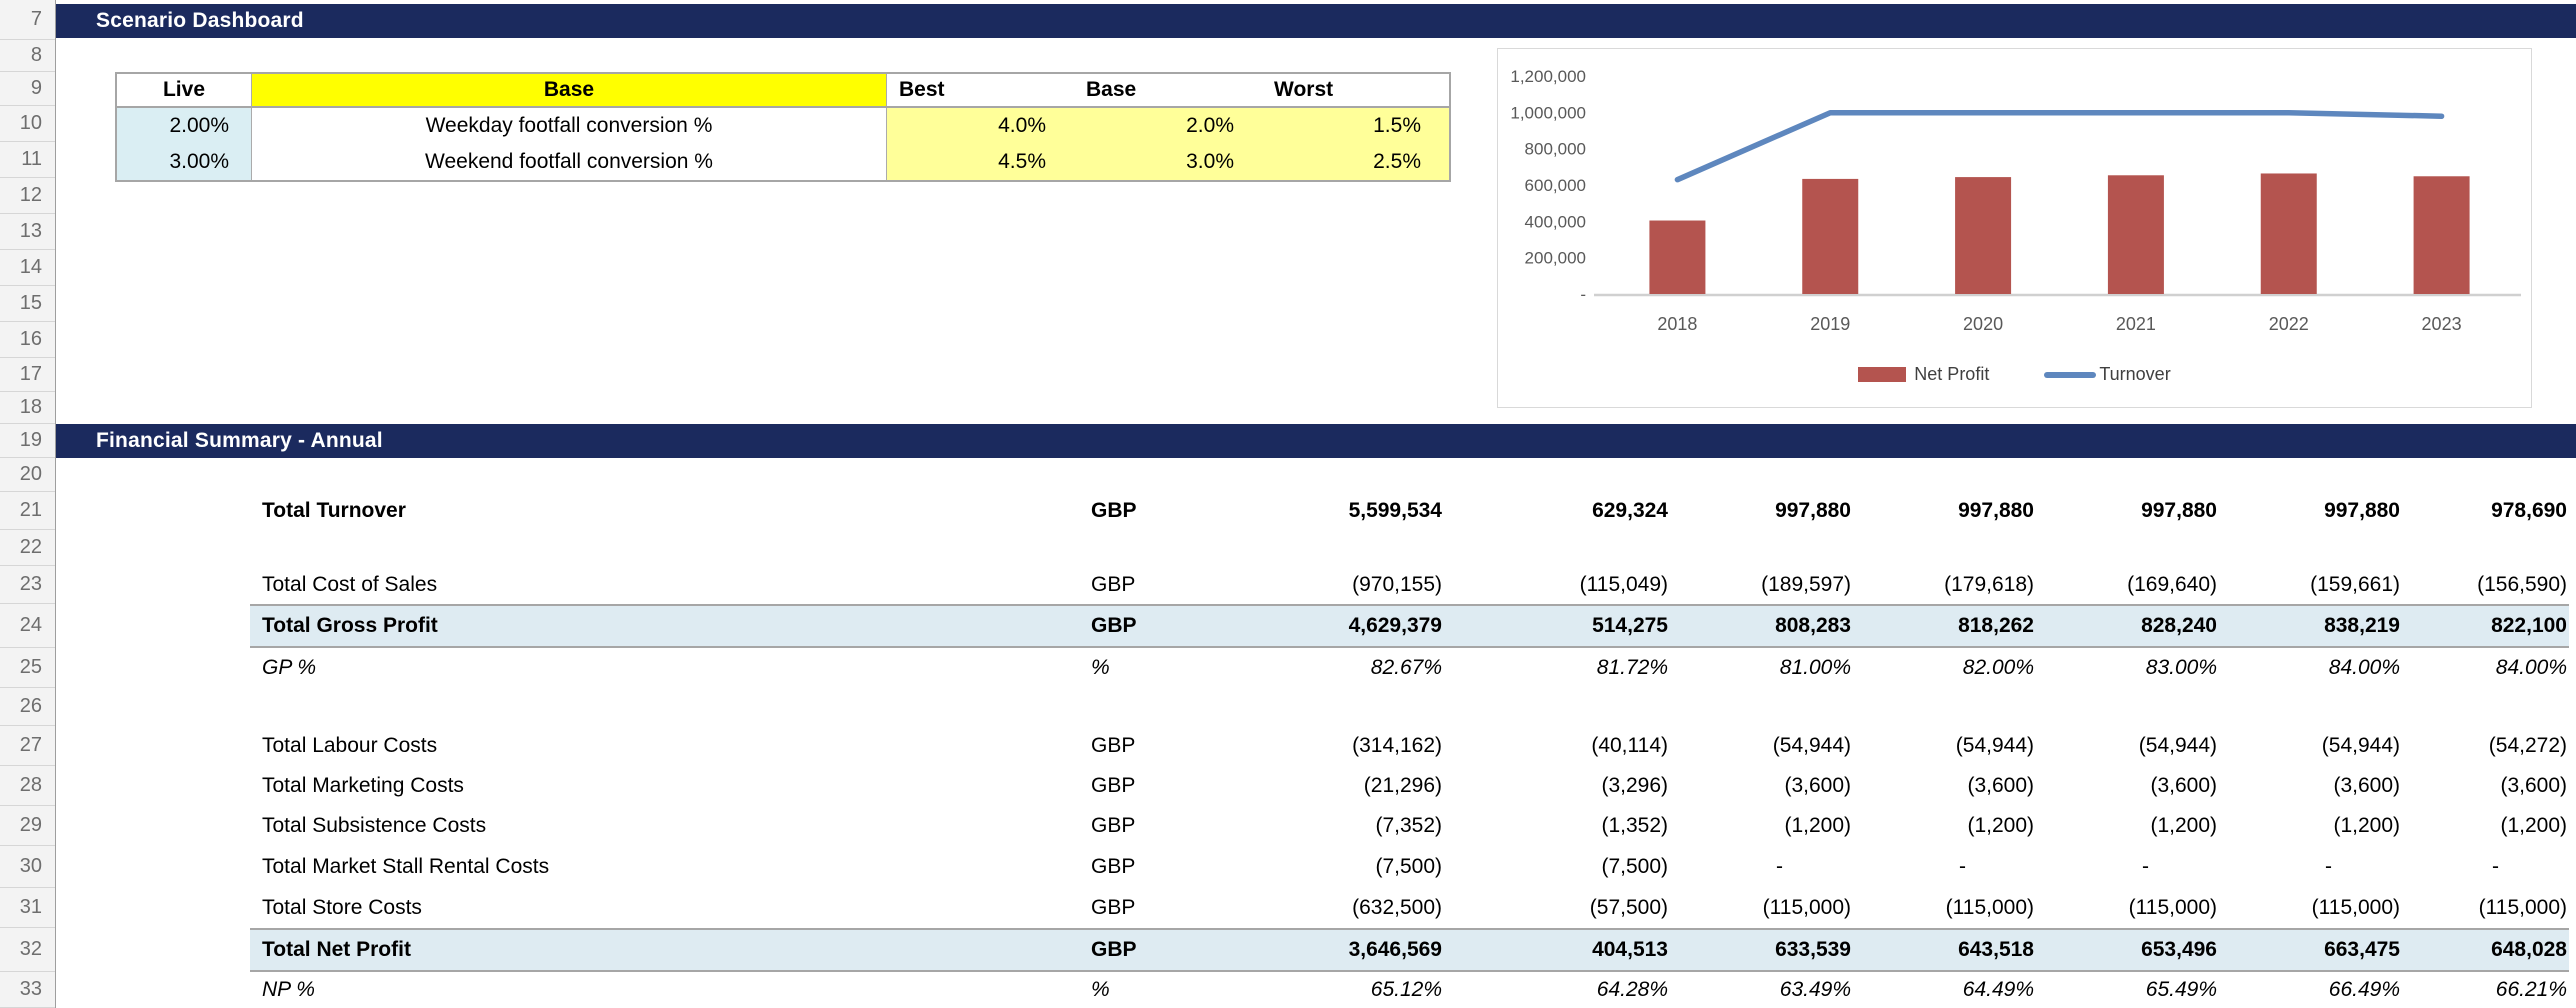  What do you see at coordinates (2529, 625) in the screenshot?
I see `value-cell-total-gross-profit-6: 822,100` at bounding box center [2529, 625].